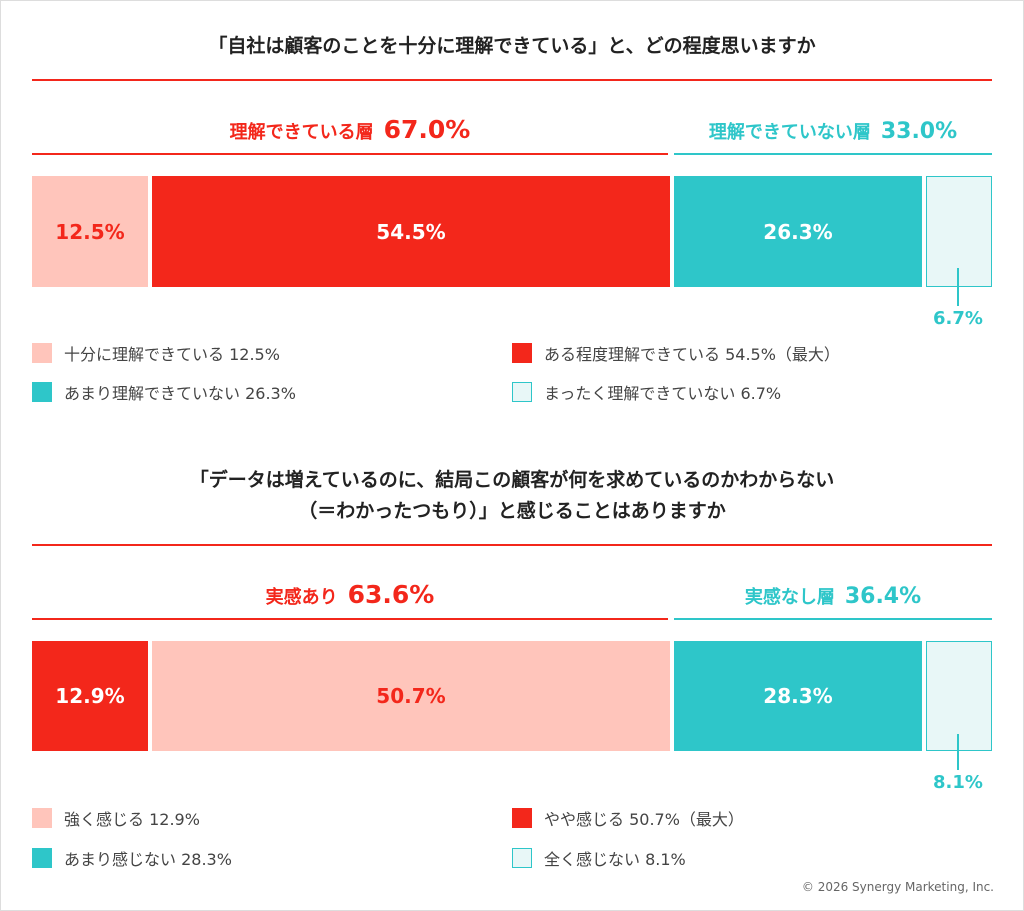 Image resolution: width=1024 pixels, height=911 pixels. What do you see at coordinates (958, 318) in the screenshot?
I see `chart1-callout-value: 6.7%` at bounding box center [958, 318].